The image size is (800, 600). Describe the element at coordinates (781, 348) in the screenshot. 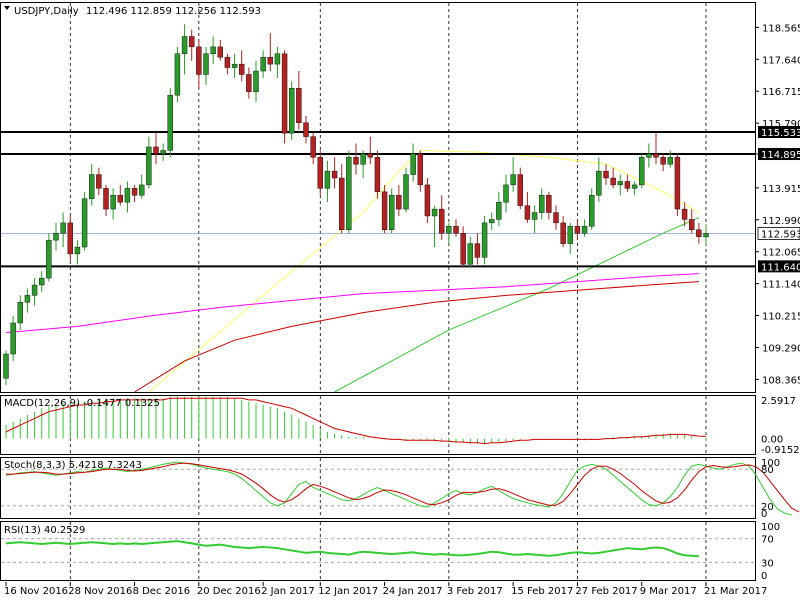

I see `price-tick-label: 109.290` at that location.